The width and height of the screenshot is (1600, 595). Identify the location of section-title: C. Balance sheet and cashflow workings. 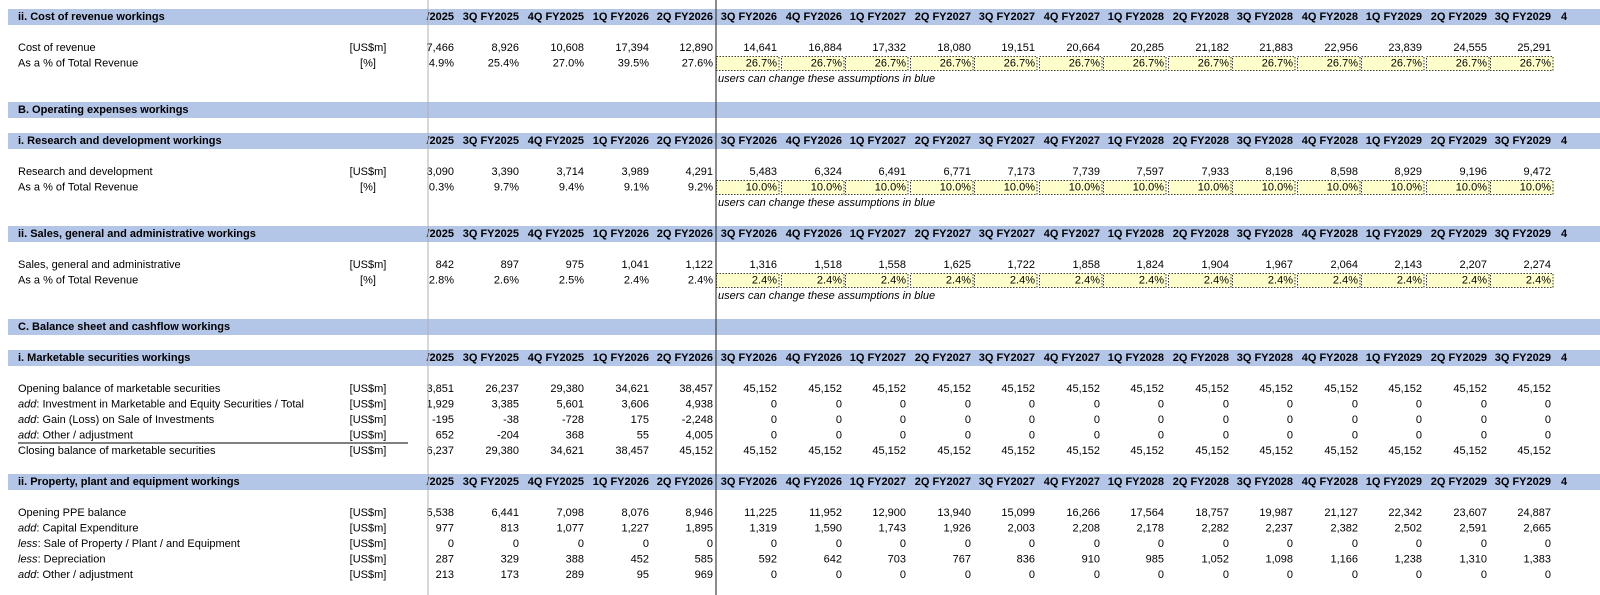
(124, 327).